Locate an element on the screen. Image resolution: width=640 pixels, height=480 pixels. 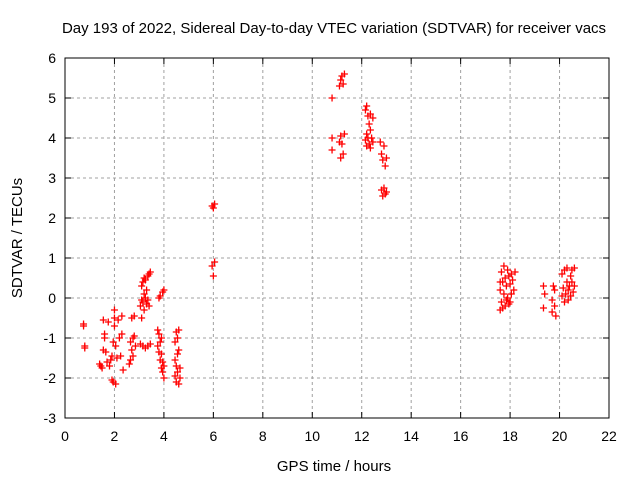
y-tick-label: -1 is located at coordinates (50, 338).